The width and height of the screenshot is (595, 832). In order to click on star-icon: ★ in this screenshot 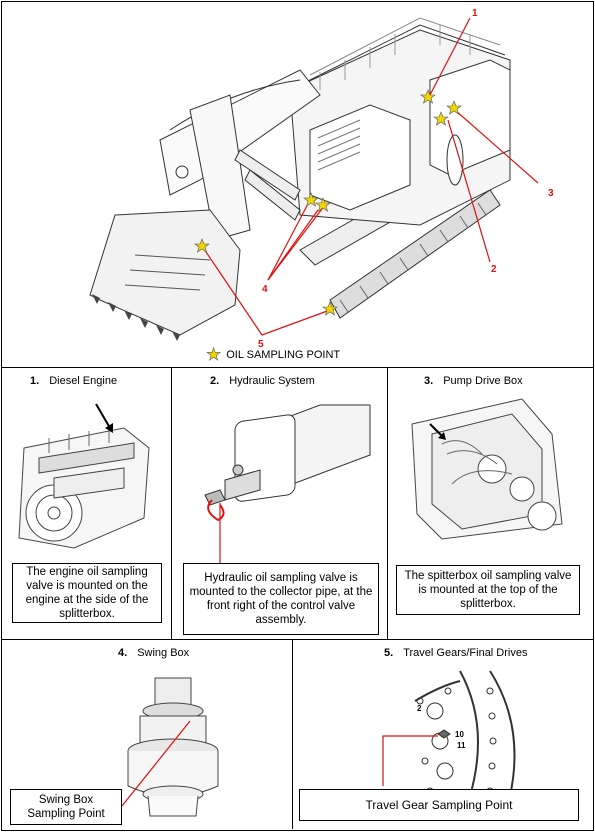, I will do `click(214, 354)`.